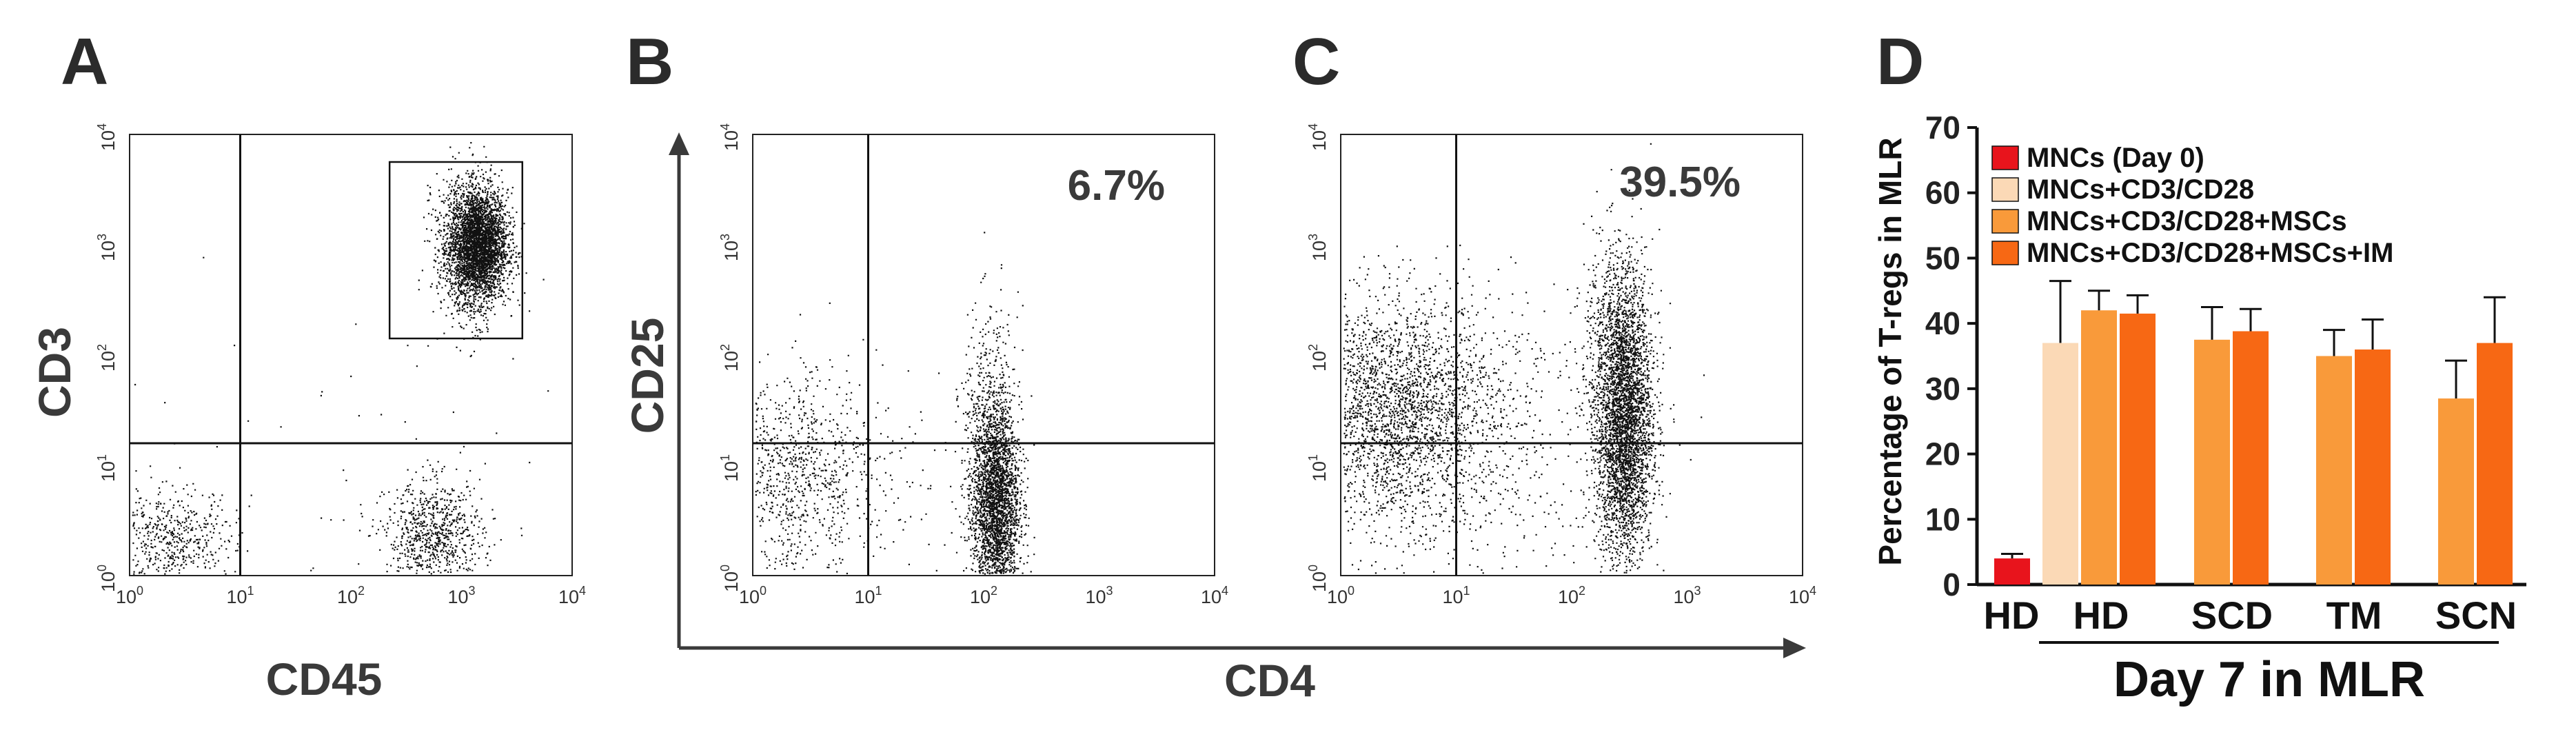 This screenshot has width=2576, height=730. I want to click on panel-b-y-tick-label: 10⁰, so click(730, 578).